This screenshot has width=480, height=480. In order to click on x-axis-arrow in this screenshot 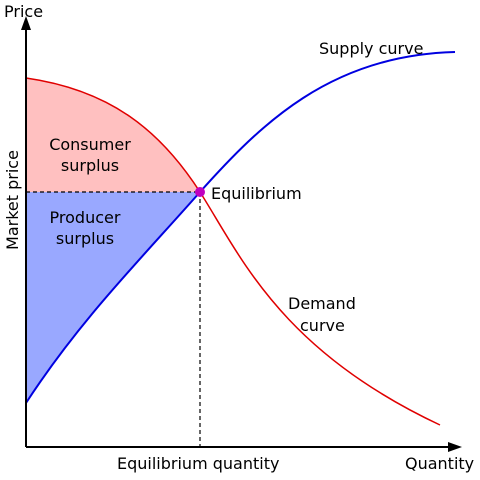, I will do `click(455, 447)`.